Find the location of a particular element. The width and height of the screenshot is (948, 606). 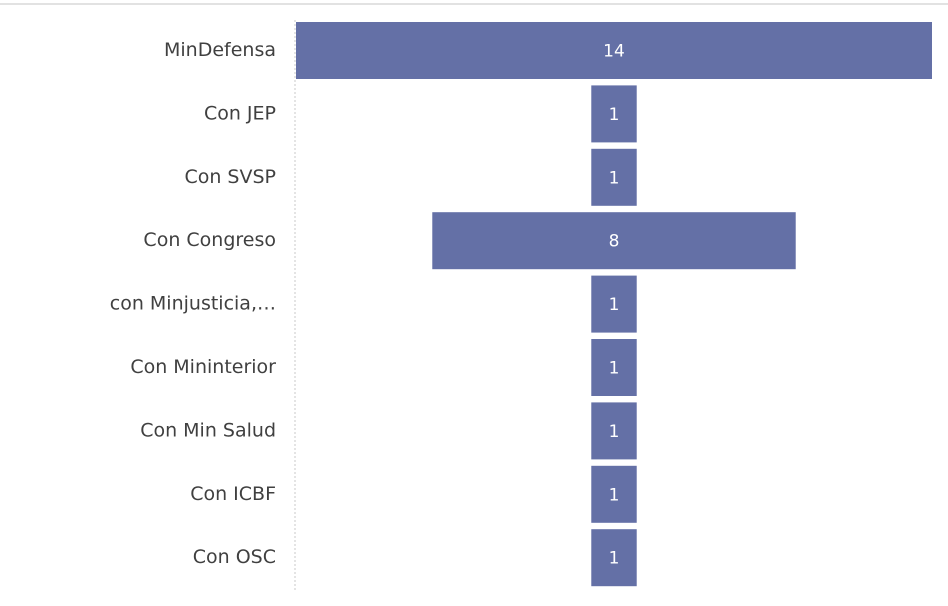

data-label: 8 is located at coordinates (614, 242).